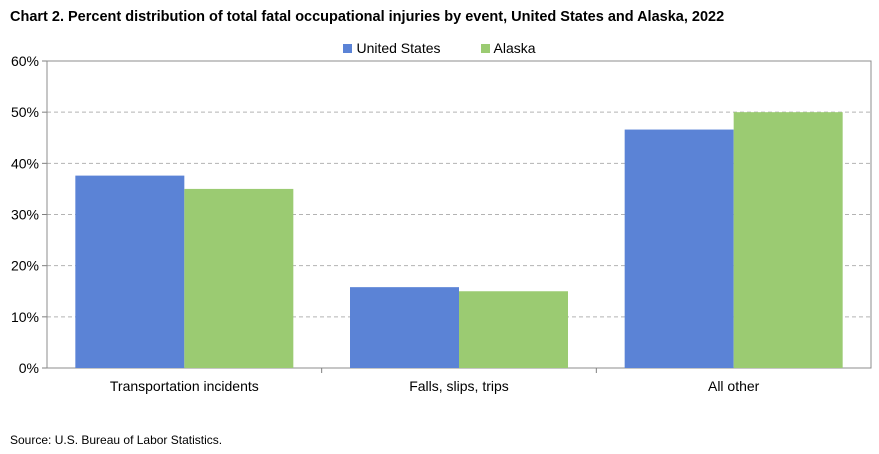  What do you see at coordinates (25, 266) in the screenshot?
I see `y-tick-label: 20%` at bounding box center [25, 266].